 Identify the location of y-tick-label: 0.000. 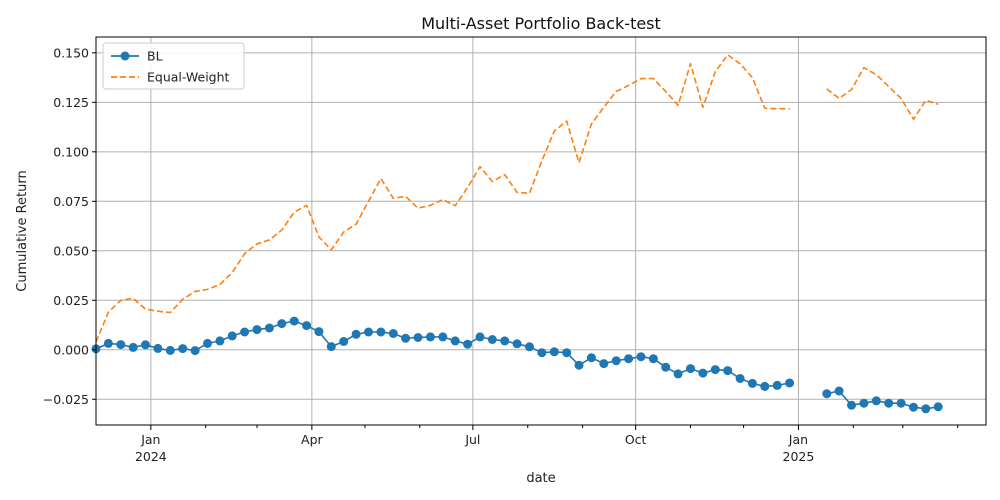
(71, 349).